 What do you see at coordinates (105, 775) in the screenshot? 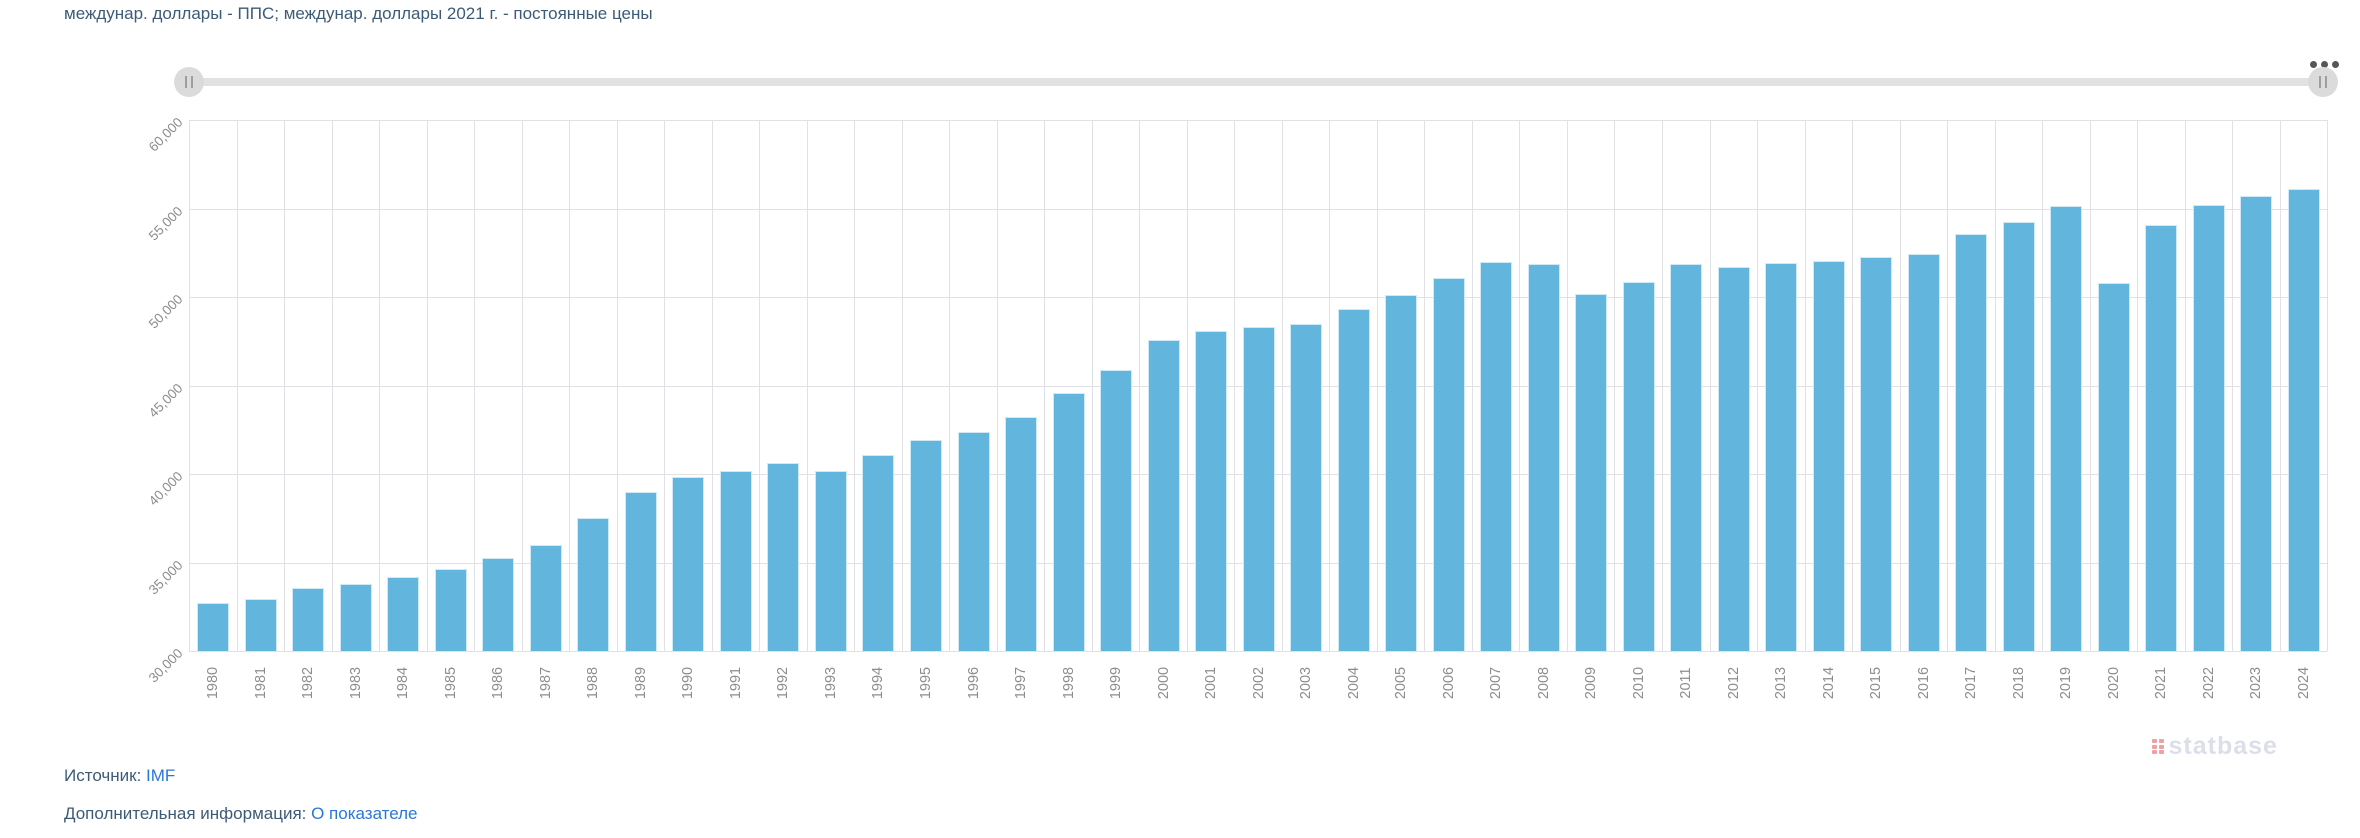
I see `source-label: Источник:` at bounding box center [105, 775].